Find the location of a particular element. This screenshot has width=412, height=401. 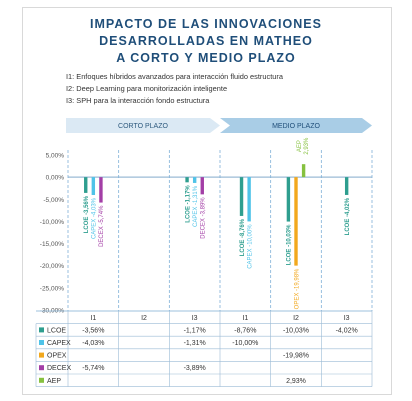

bar-value-label: DECEX -3,89% is located at coordinates (204, 218).